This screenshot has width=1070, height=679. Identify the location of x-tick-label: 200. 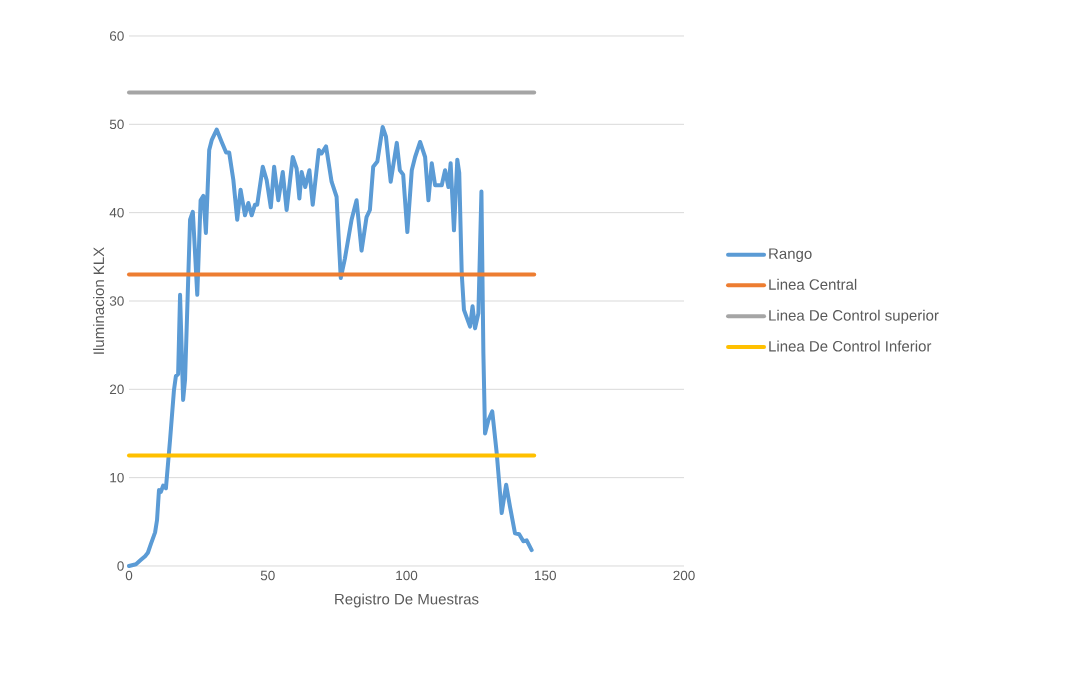
(684, 575).